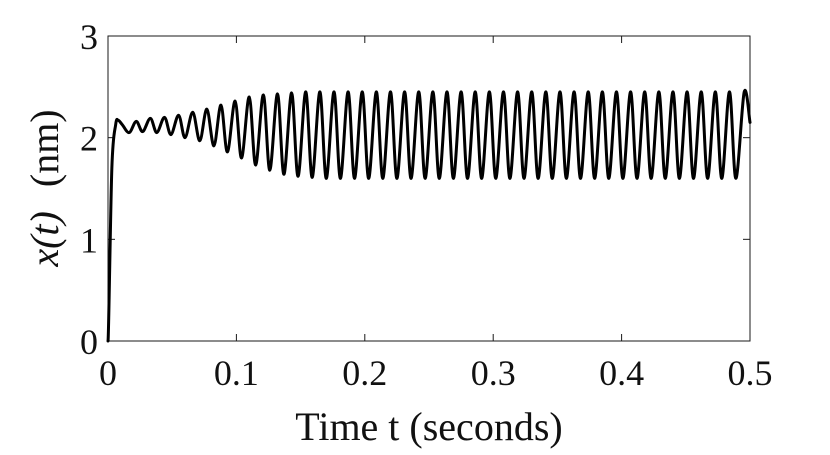  Describe the element at coordinates (108, 373) in the screenshot. I see `x-tick-label: 0` at that location.